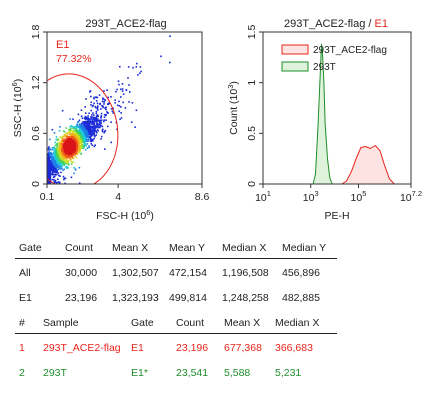 The width and height of the screenshot is (430, 400). What do you see at coordinates (139, 373) in the screenshot?
I see `sample-row-2-gate: E1*` at bounding box center [139, 373].